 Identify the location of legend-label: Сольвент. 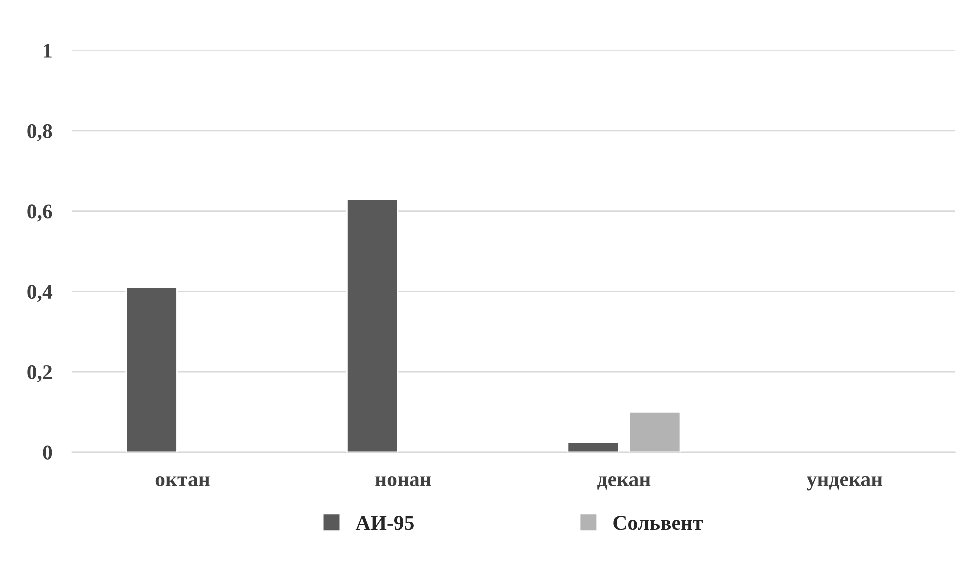
(659, 523).